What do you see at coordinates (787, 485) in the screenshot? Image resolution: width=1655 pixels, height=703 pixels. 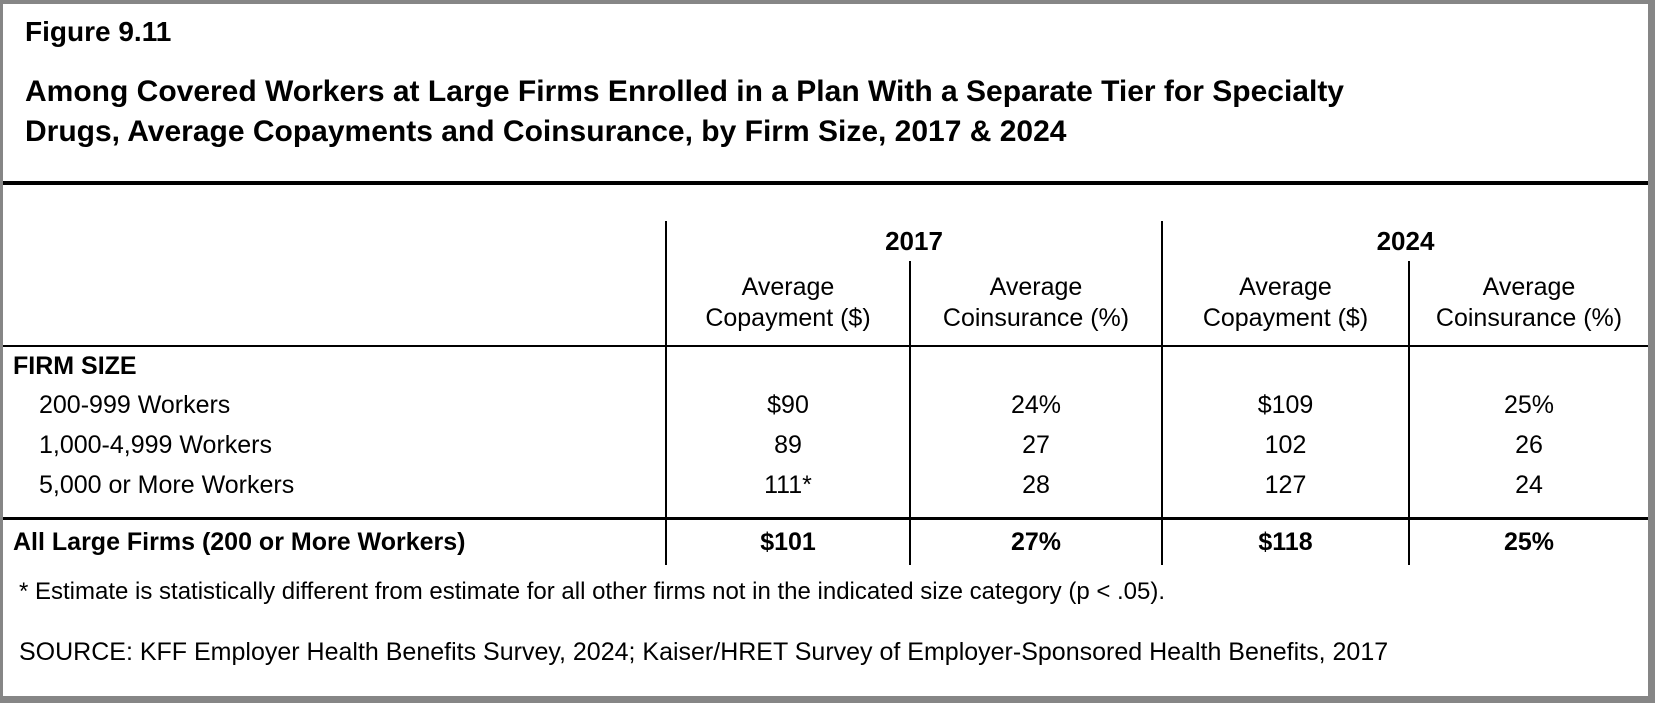 I see `data-cell: 111*` at bounding box center [787, 485].